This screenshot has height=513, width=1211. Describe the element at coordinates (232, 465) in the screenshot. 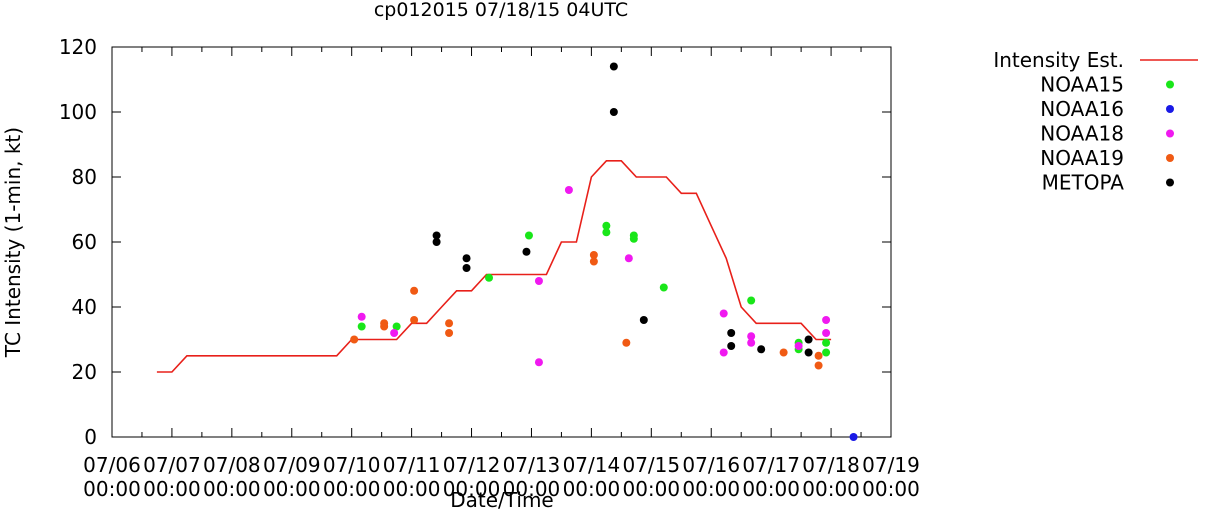

I see `x-tick-date-label: 07/08` at that location.